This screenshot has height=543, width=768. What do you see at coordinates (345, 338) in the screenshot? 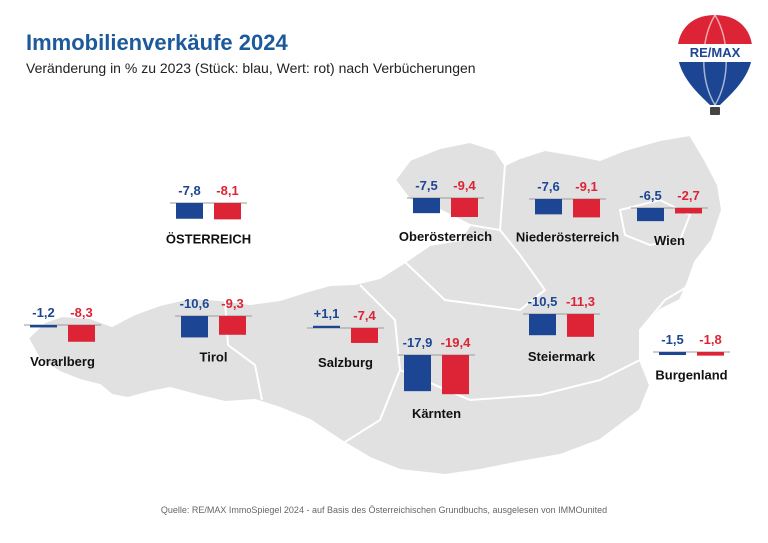
I see `region-group-salzburg: +1,1 -7,4 Salzburg` at bounding box center [345, 338].